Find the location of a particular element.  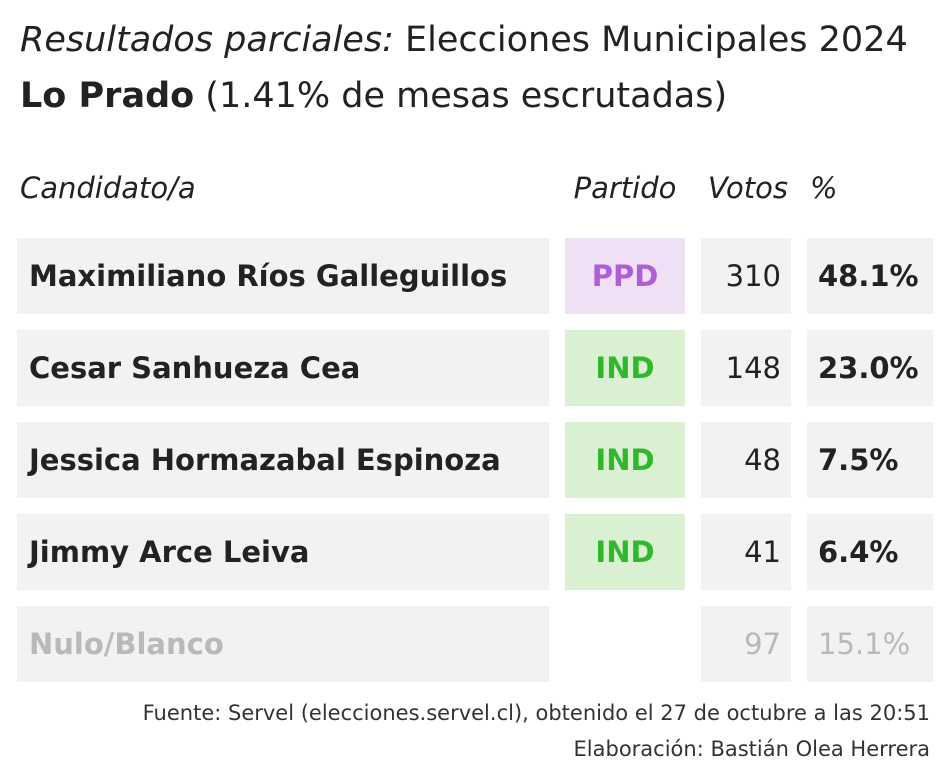

candidate-name: Cesar Sanhueza Cea is located at coordinates (283, 368).